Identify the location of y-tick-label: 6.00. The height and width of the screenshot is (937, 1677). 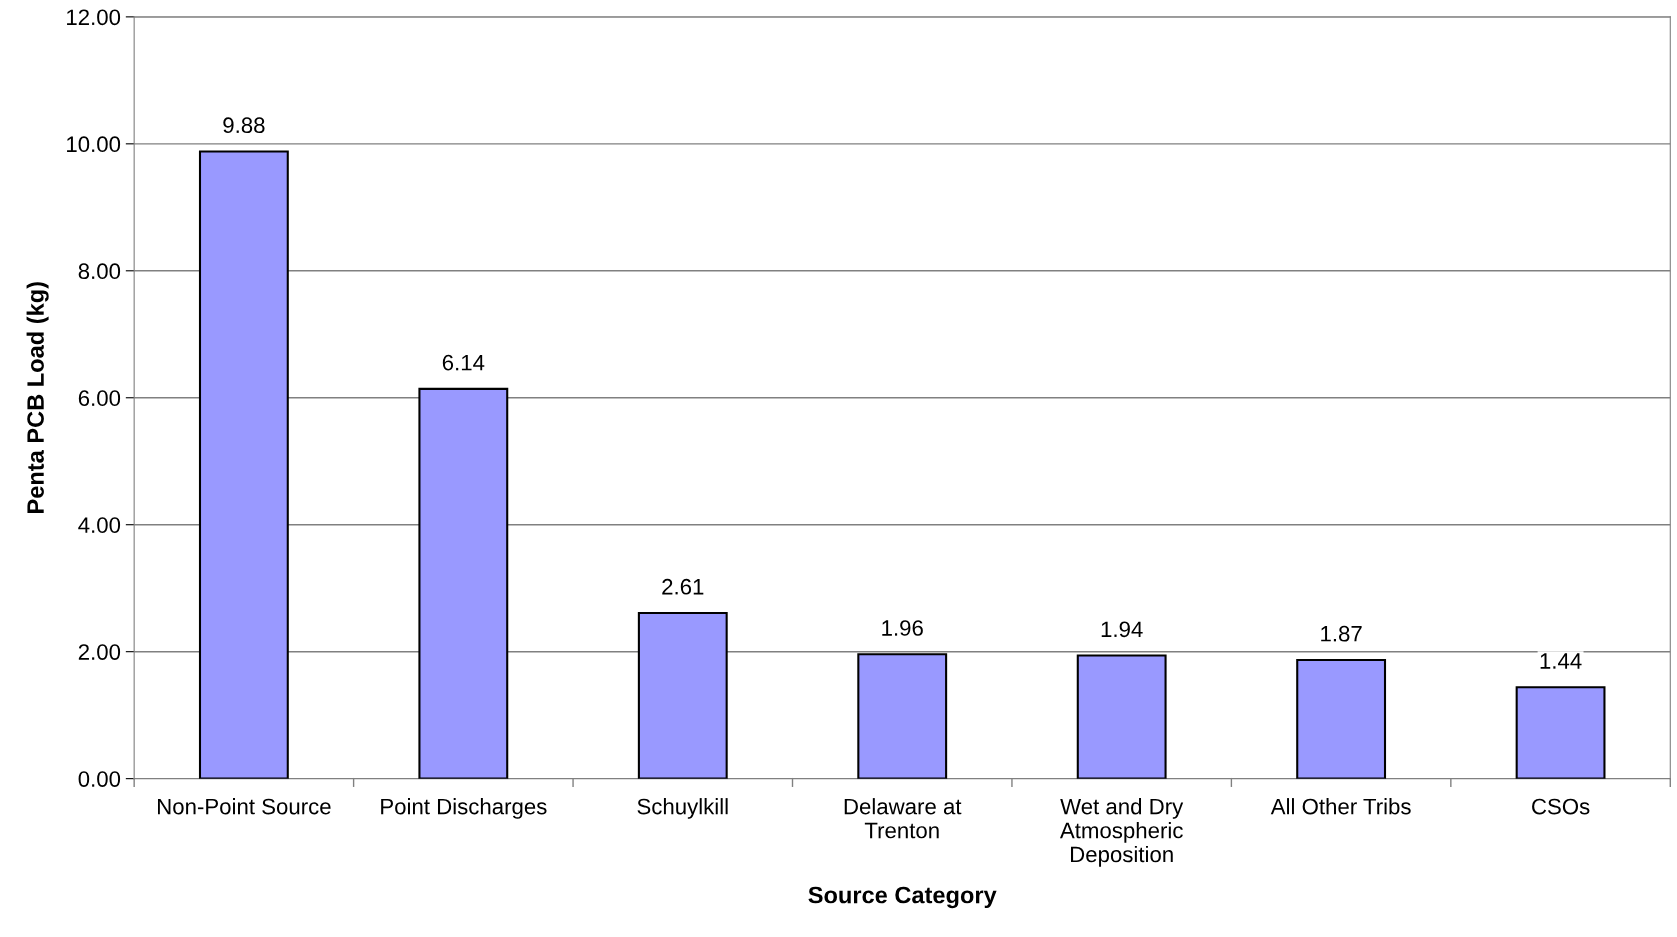
(99, 398).